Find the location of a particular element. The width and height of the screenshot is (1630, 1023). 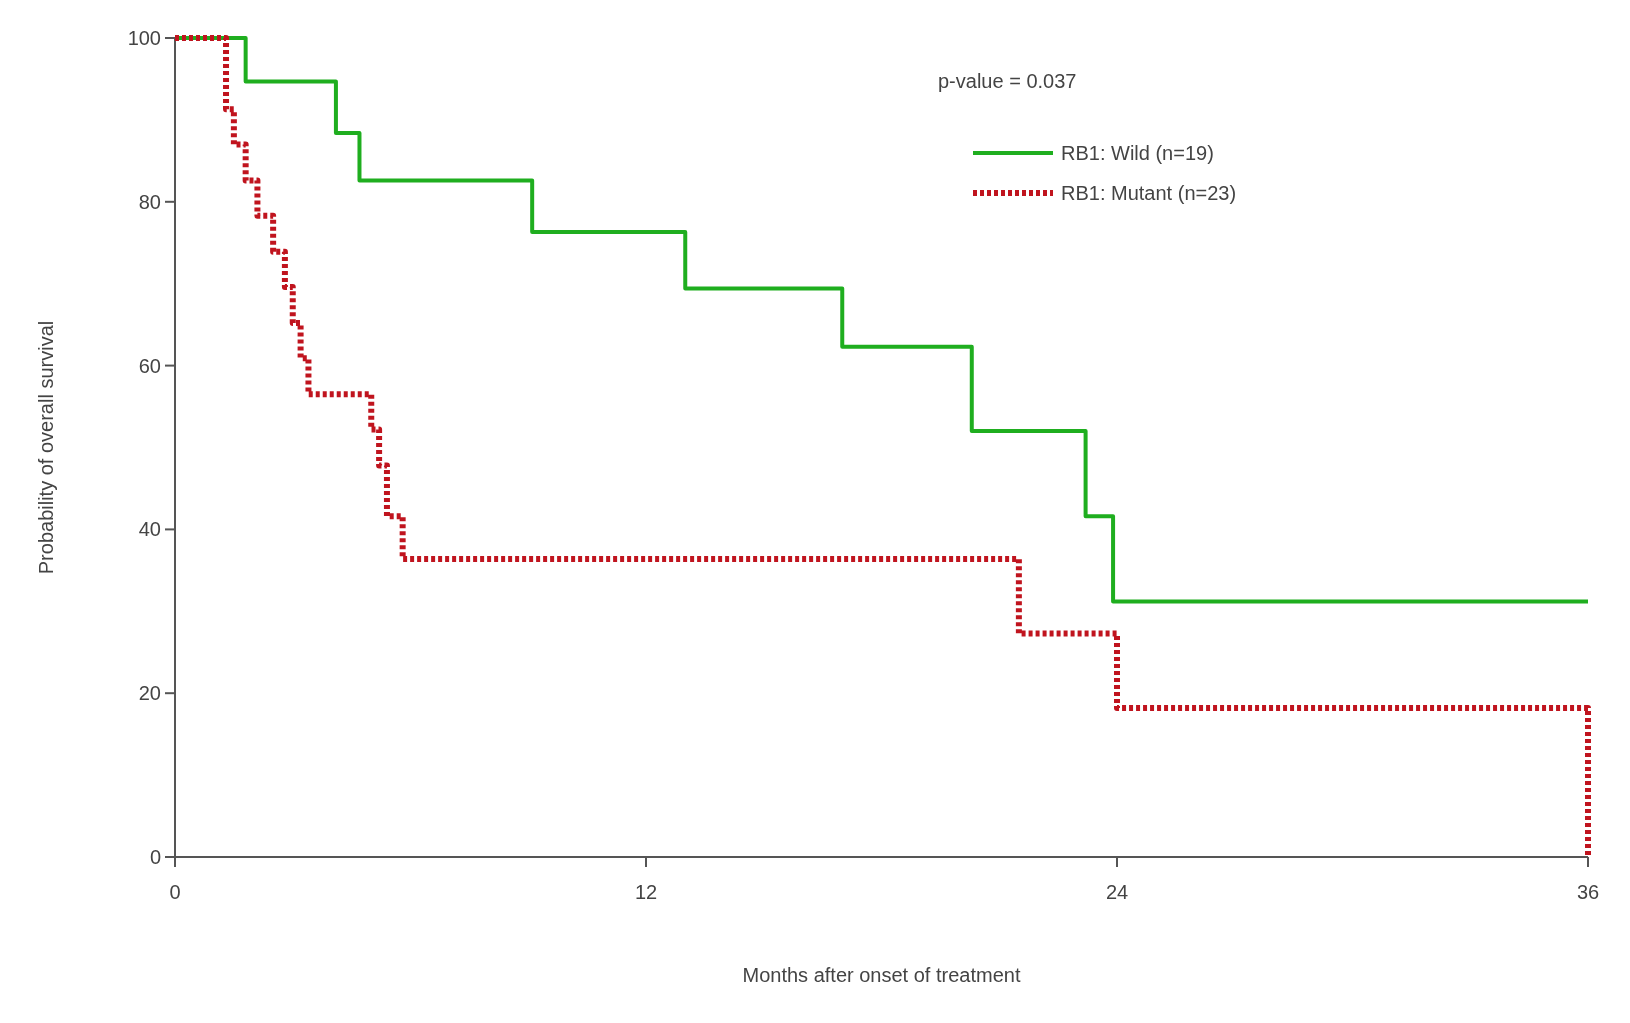

y-tick-label: 60 is located at coordinates (149, 365).